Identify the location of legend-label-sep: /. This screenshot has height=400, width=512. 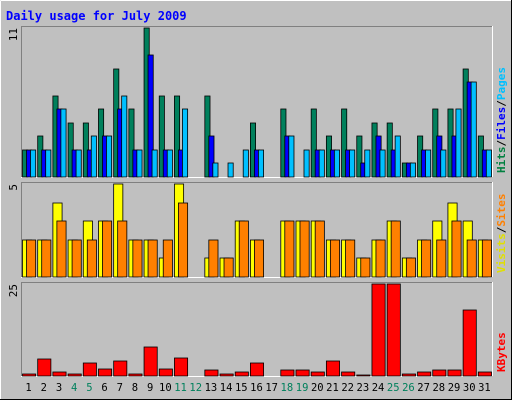
(501, 103).